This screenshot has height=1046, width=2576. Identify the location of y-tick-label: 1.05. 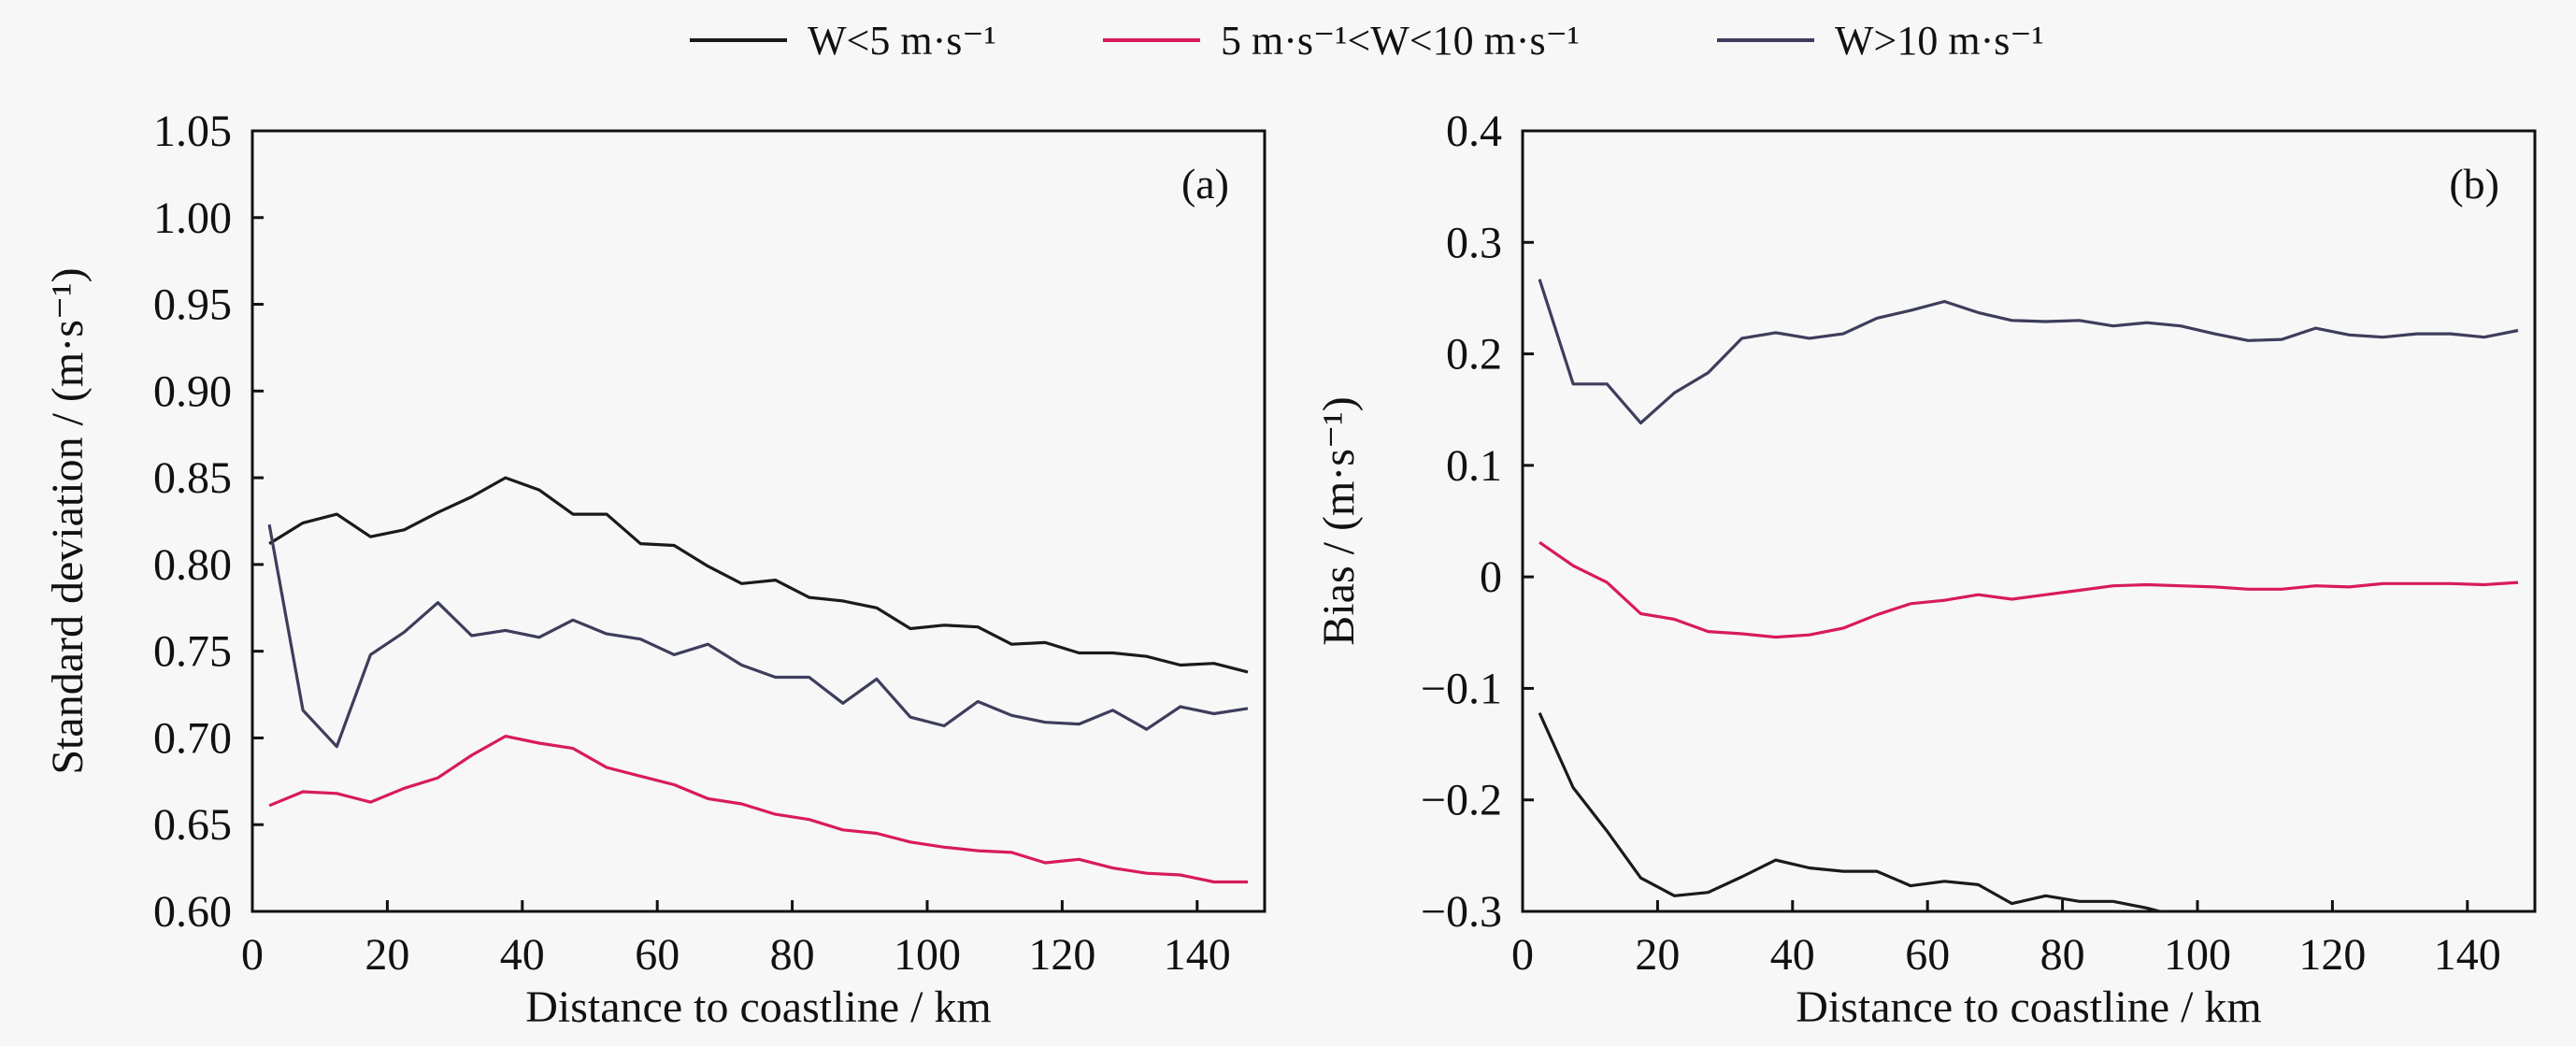
(192, 132).